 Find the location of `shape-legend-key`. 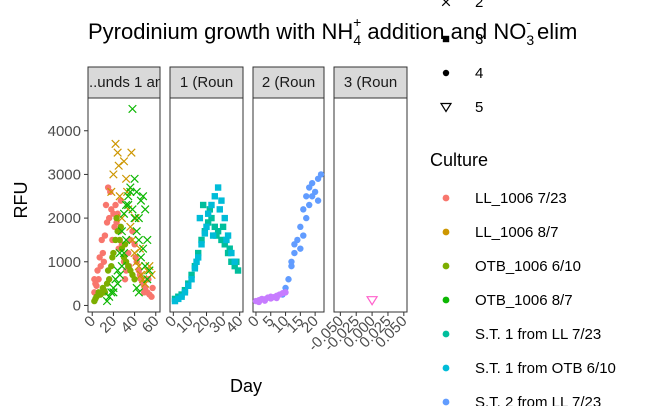

shape-legend-key is located at coordinates (446, 3).